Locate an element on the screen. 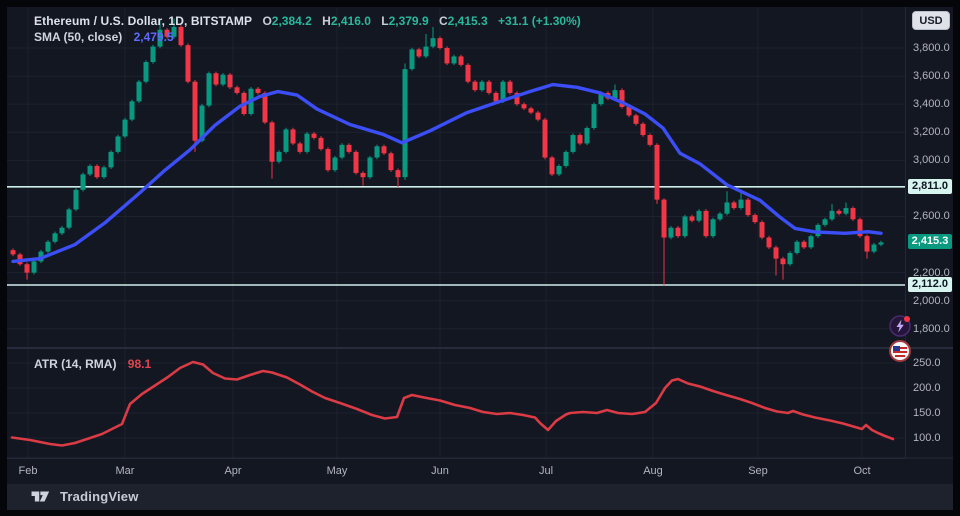  low-value: 2,379.9 is located at coordinates (408, 21).